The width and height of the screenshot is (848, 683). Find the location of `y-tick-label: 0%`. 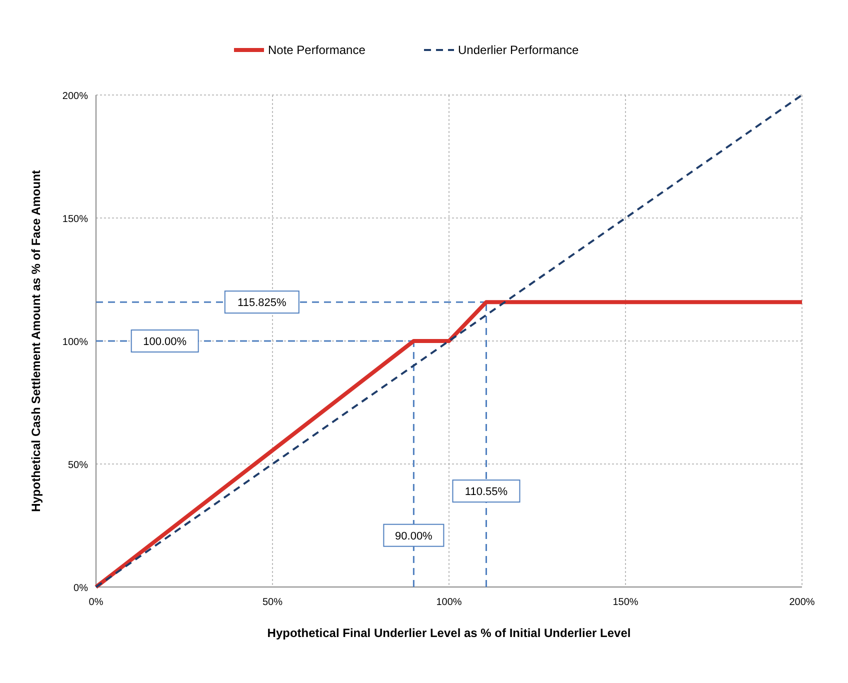

y-tick-label: 0% is located at coordinates (81, 588).